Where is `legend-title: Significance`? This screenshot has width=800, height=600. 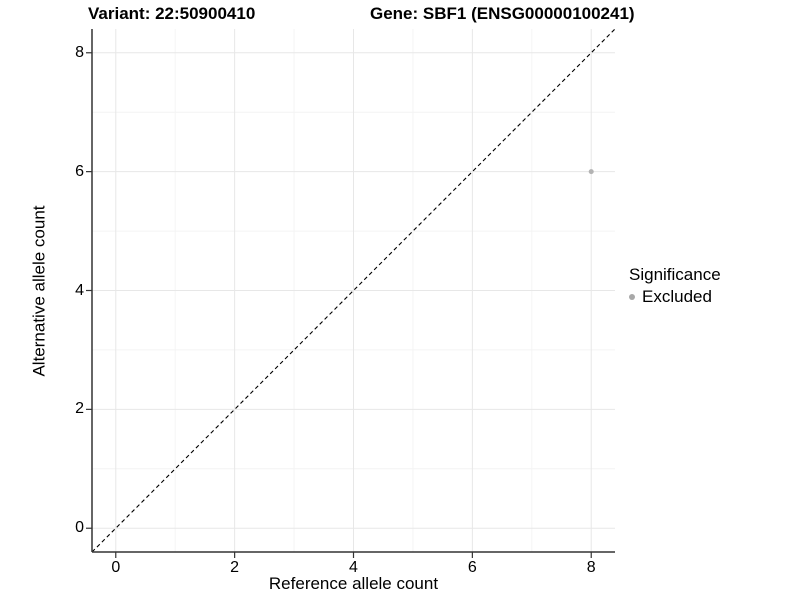 legend-title: Significance is located at coordinates (675, 274).